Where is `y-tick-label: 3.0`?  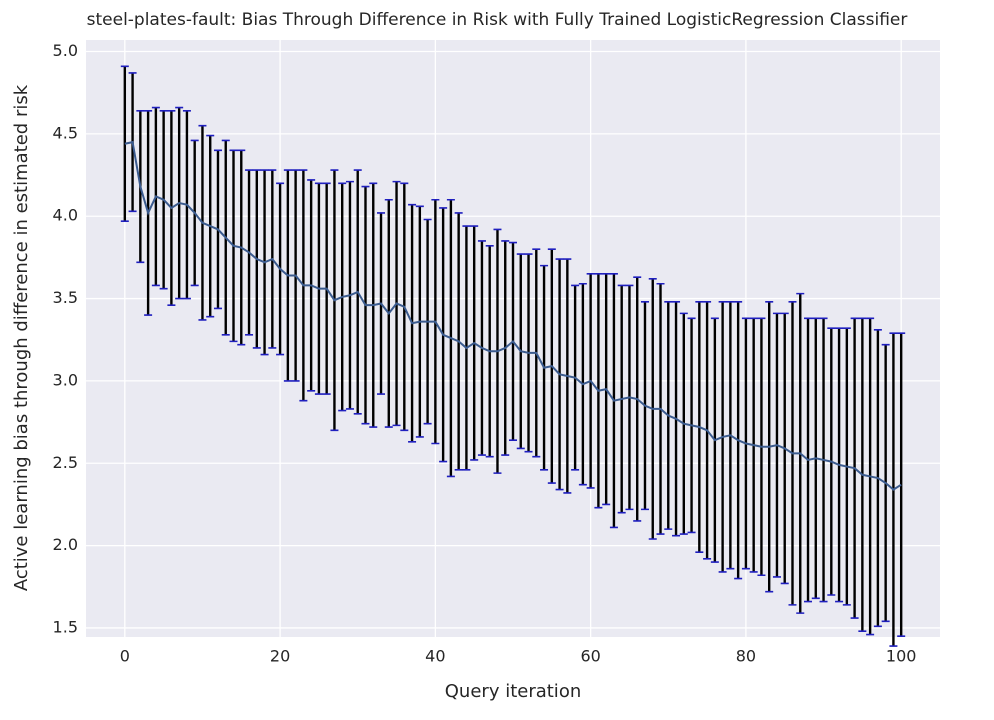 y-tick-label: 3.0 is located at coordinates (65, 379).